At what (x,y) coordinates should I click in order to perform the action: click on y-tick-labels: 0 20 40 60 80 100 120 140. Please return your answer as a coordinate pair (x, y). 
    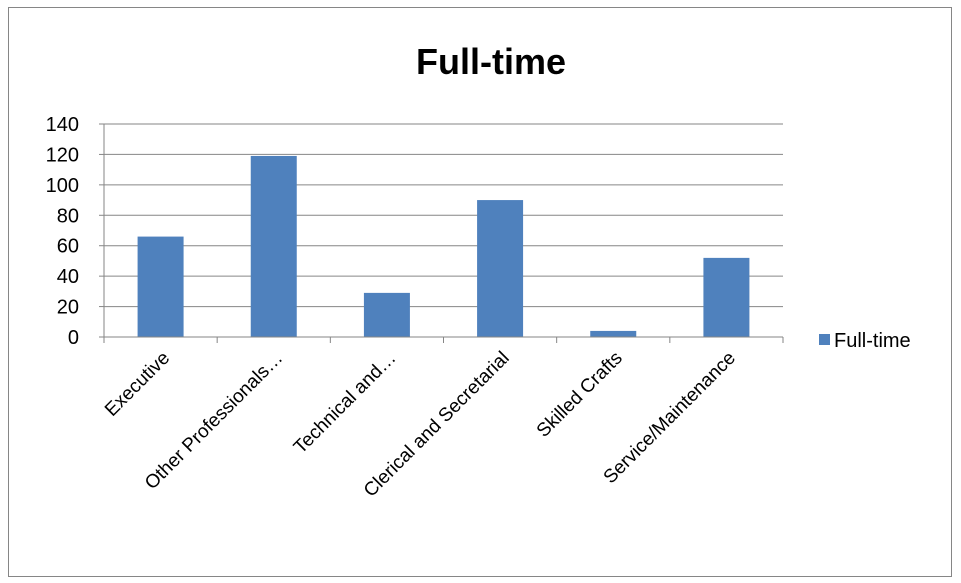
    Looking at the image, I should click on (62, 231).